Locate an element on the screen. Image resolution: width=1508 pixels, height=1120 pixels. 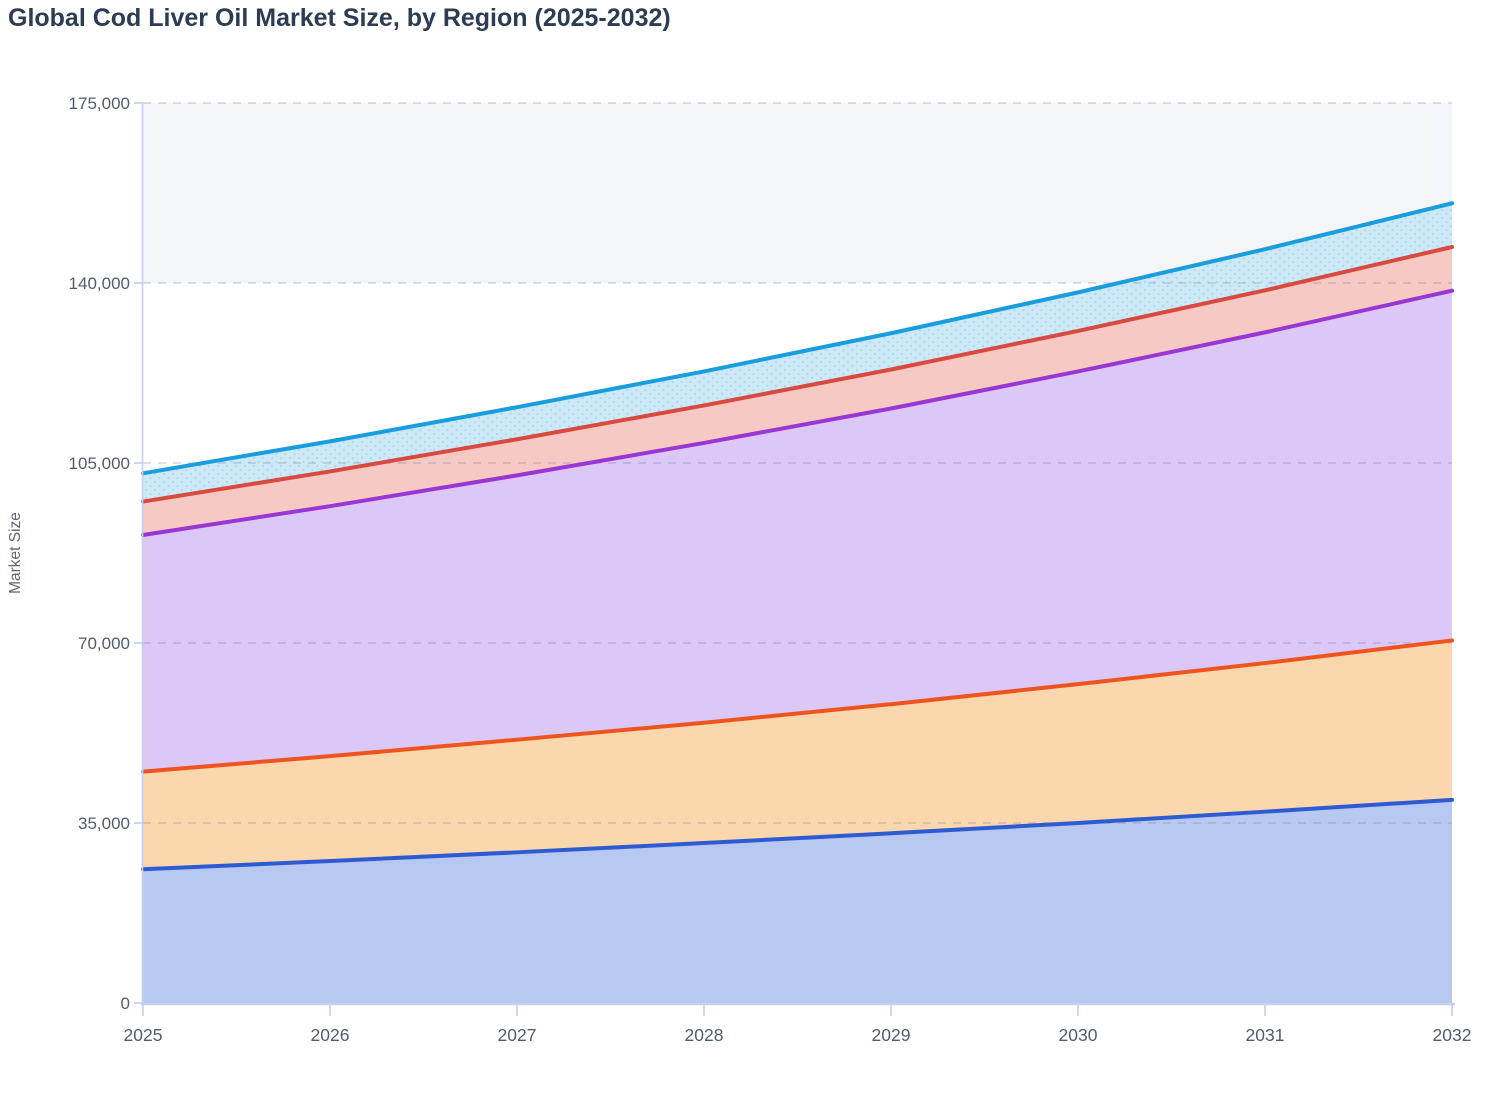
y-axis-title: Market Size is located at coordinates (15, 553).